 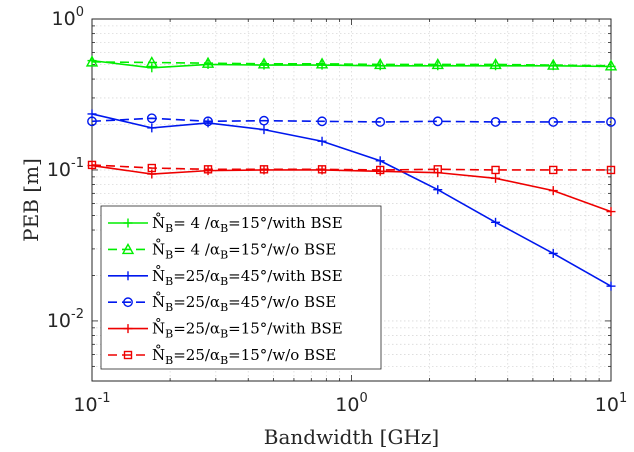 I want to click on legend-entry-2: N̊B= 4 /αB=15°/w/o BSE, so click(x=222, y=250).